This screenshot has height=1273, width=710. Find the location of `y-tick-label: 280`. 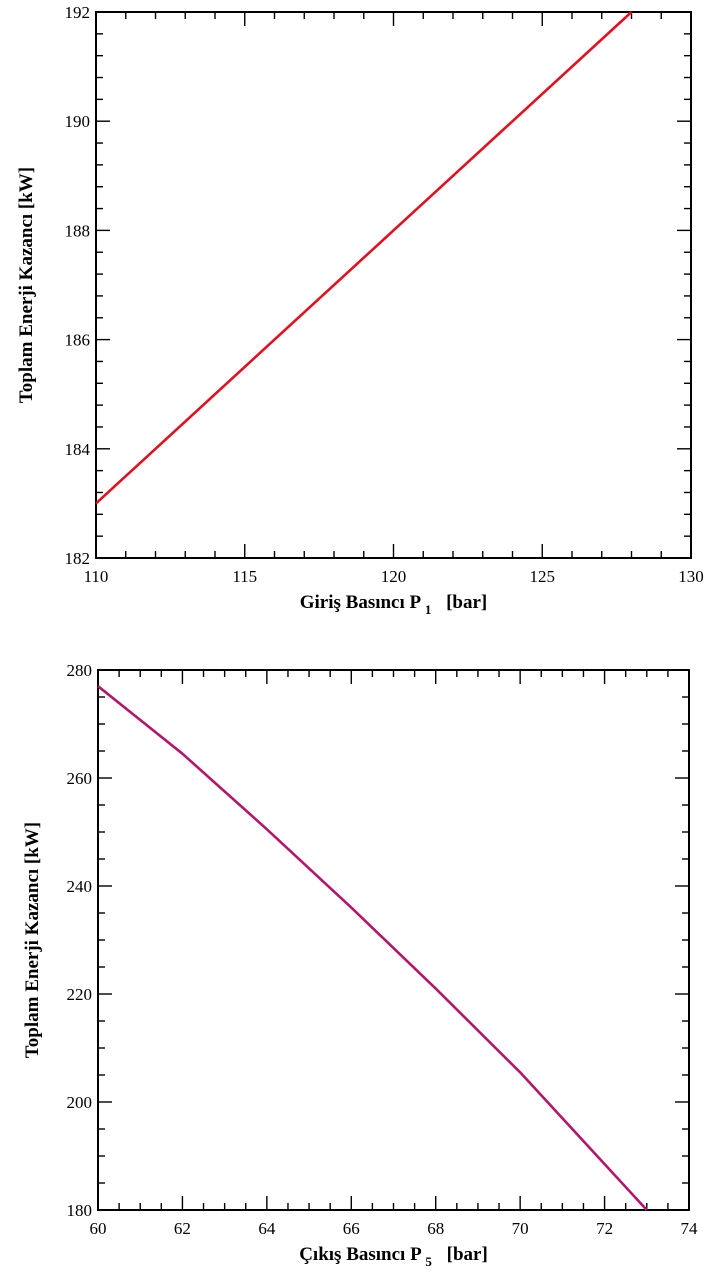

y-tick-label: 280 is located at coordinates (80, 670).